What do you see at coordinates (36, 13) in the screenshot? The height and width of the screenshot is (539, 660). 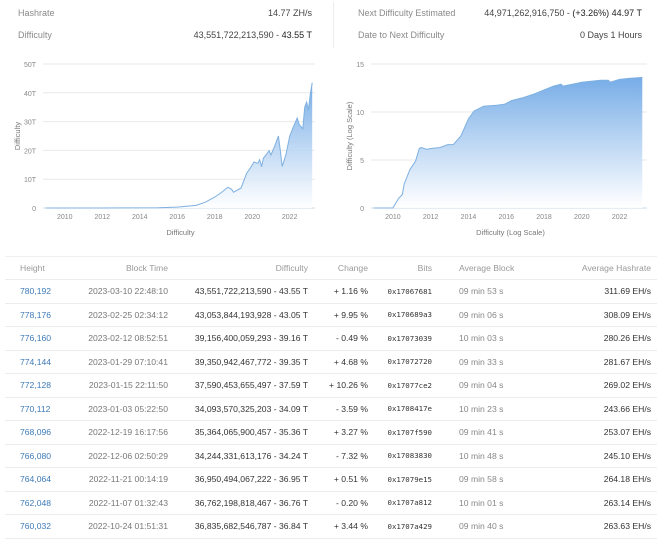 I see `hashrate-label: Hashrate` at bounding box center [36, 13].